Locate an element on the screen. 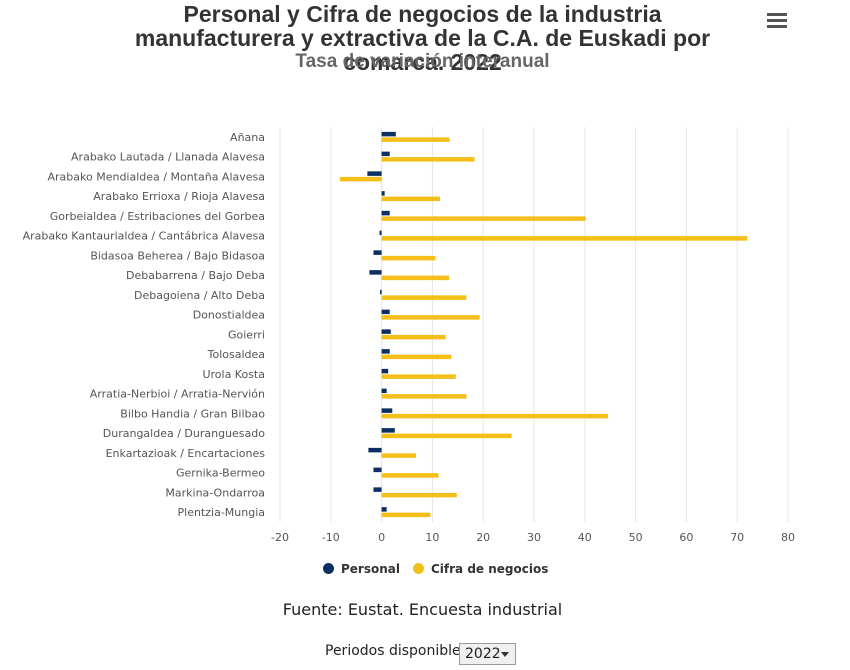 The image size is (850, 670). legend-item-cifra-de-negocios: Cifra de negocios is located at coordinates (480, 569).